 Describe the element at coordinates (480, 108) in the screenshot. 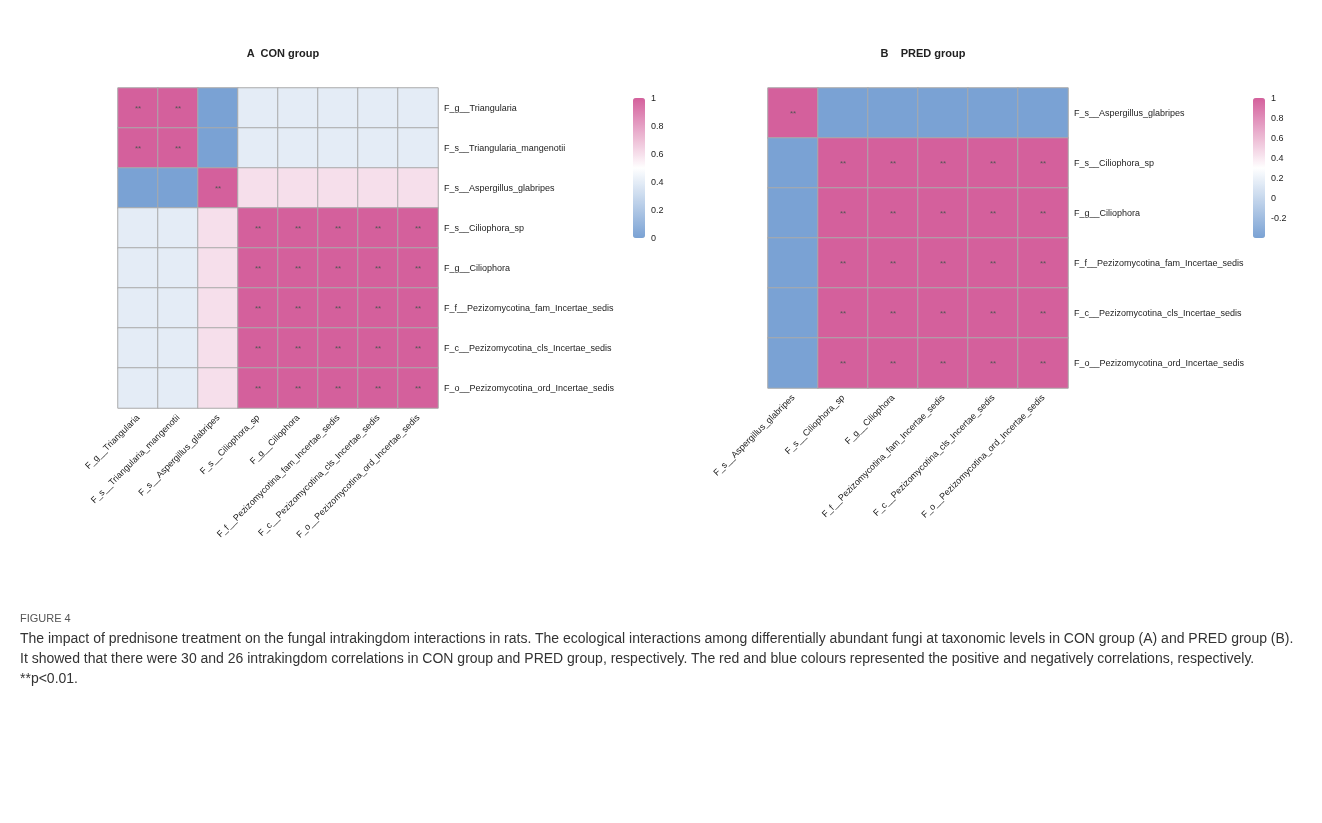

I see `y-tick-label: F_g__Triangularia` at that location.